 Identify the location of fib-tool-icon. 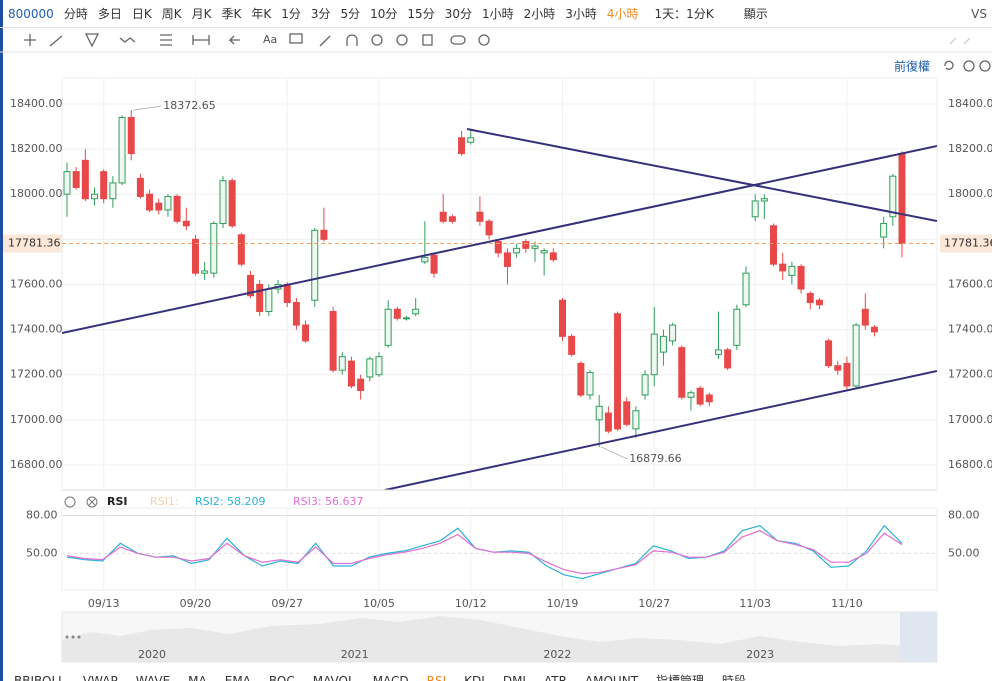
(166, 40).